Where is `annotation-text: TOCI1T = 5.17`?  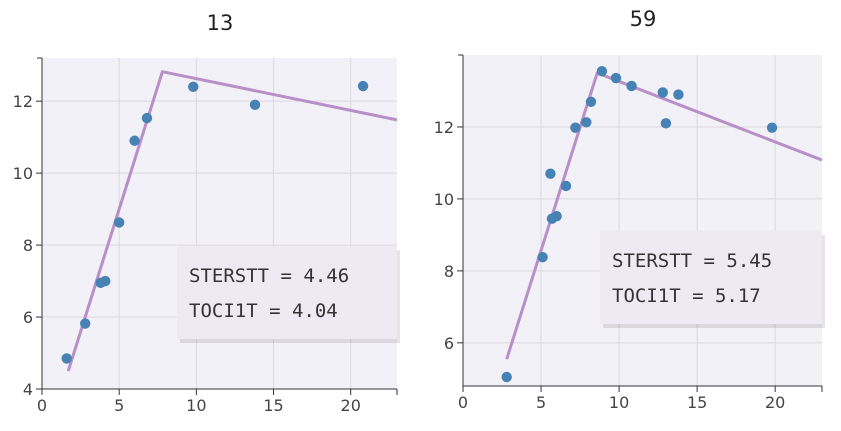
annotation-text: TOCI1T = 5.17 is located at coordinates (686, 296).